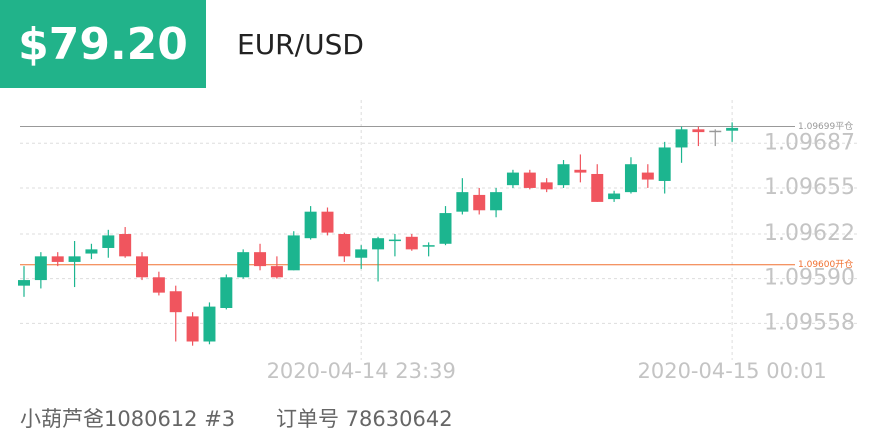 This screenshot has height=444, width=880. Describe the element at coordinates (809, 278) in the screenshot. I see `y-tick-label: 1.09590` at that location.